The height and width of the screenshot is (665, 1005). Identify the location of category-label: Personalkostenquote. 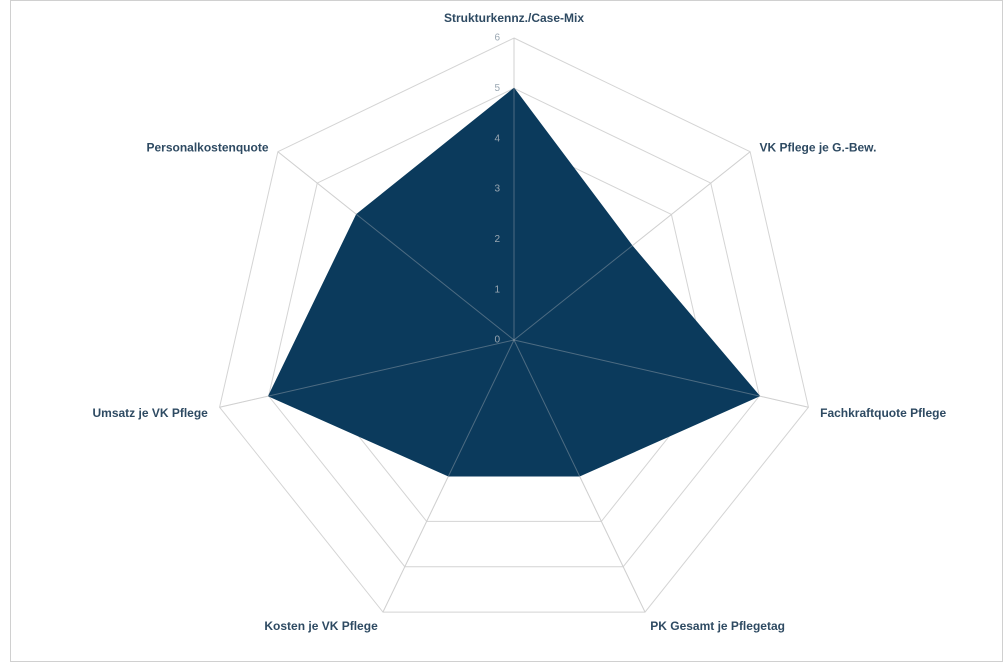
(207, 147).